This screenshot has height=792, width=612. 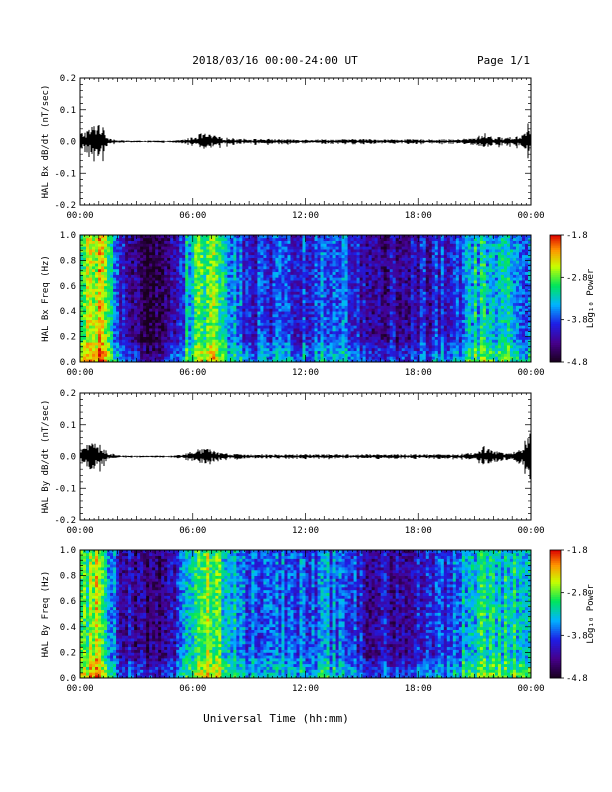 What do you see at coordinates (275, 60) in the screenshot?
I see `page-title: 2018/03/16 00:00-24:00 UT` at bounding box center [275, 60].